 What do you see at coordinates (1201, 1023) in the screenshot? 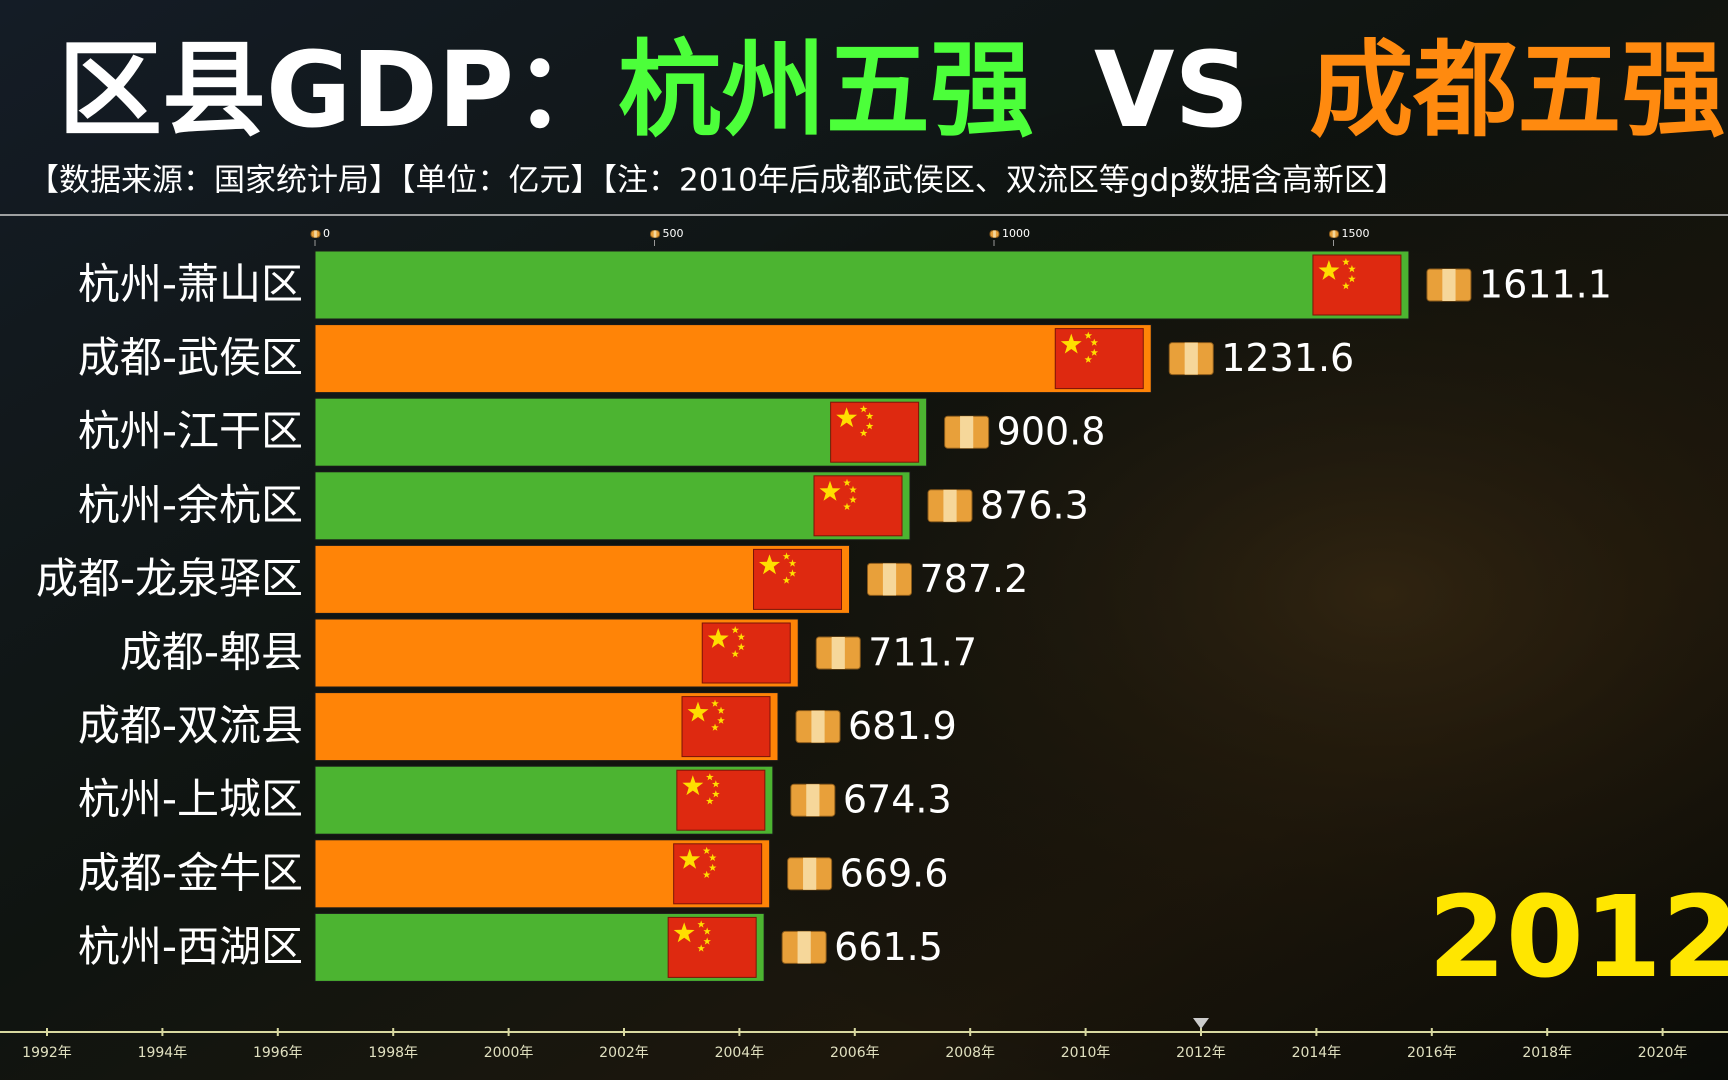
I see `timeline-marker` at bounding box center [1201, 1023].